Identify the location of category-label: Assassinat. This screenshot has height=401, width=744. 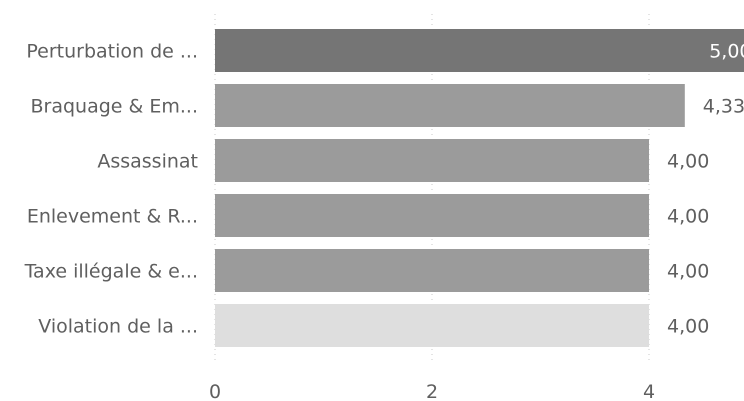
(147, 162).